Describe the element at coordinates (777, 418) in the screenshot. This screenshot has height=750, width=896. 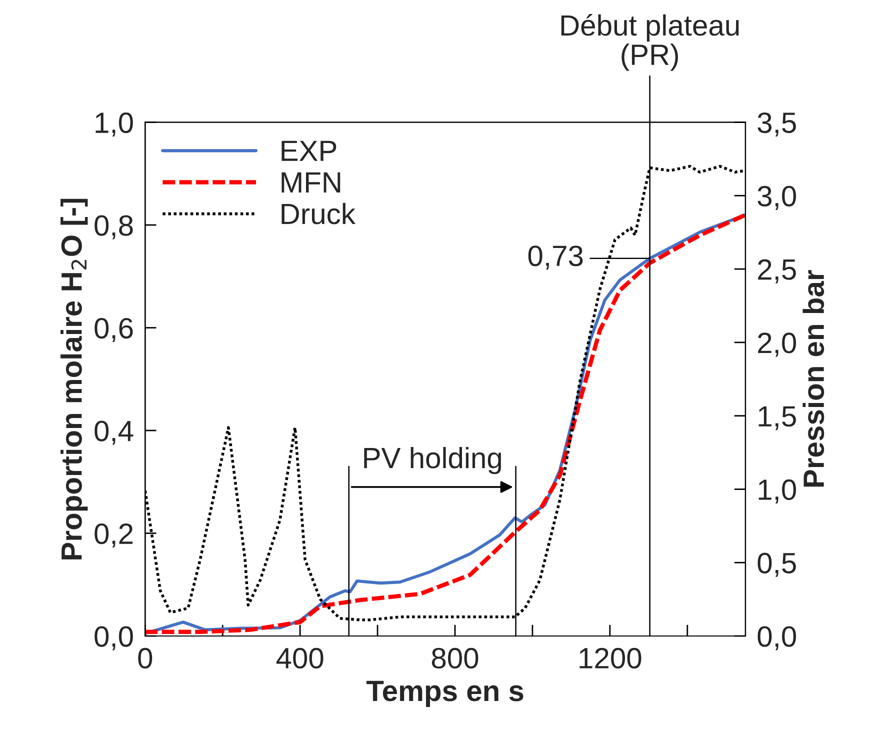
I see `y2-tick-label: 1,5` at that location.